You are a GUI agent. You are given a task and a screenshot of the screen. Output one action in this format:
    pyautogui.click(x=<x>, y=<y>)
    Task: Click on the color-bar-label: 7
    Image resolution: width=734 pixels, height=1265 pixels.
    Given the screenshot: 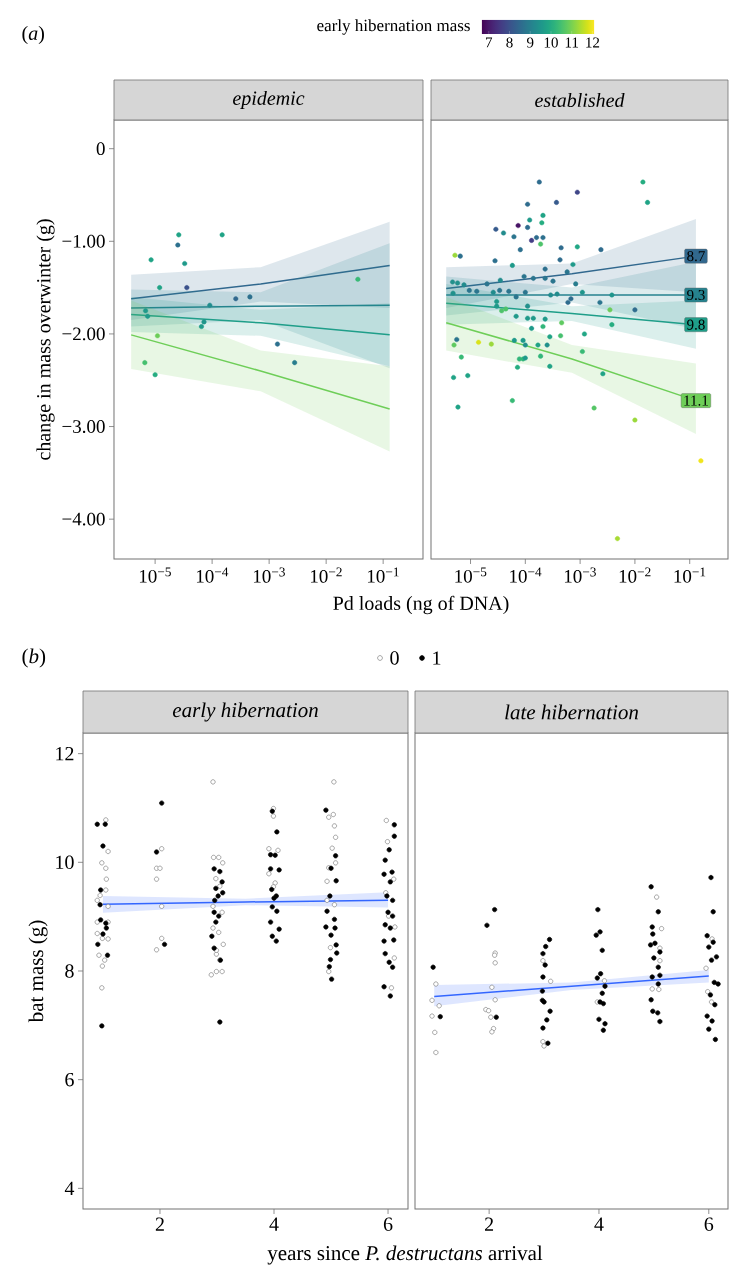 What is the action you would take?
    pyautogui.click(x=489, y=42)
    